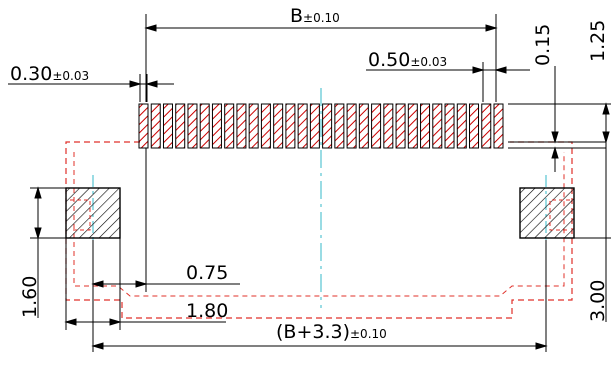  I want to click on label-pad-length: 1.25, so click(598, 41).